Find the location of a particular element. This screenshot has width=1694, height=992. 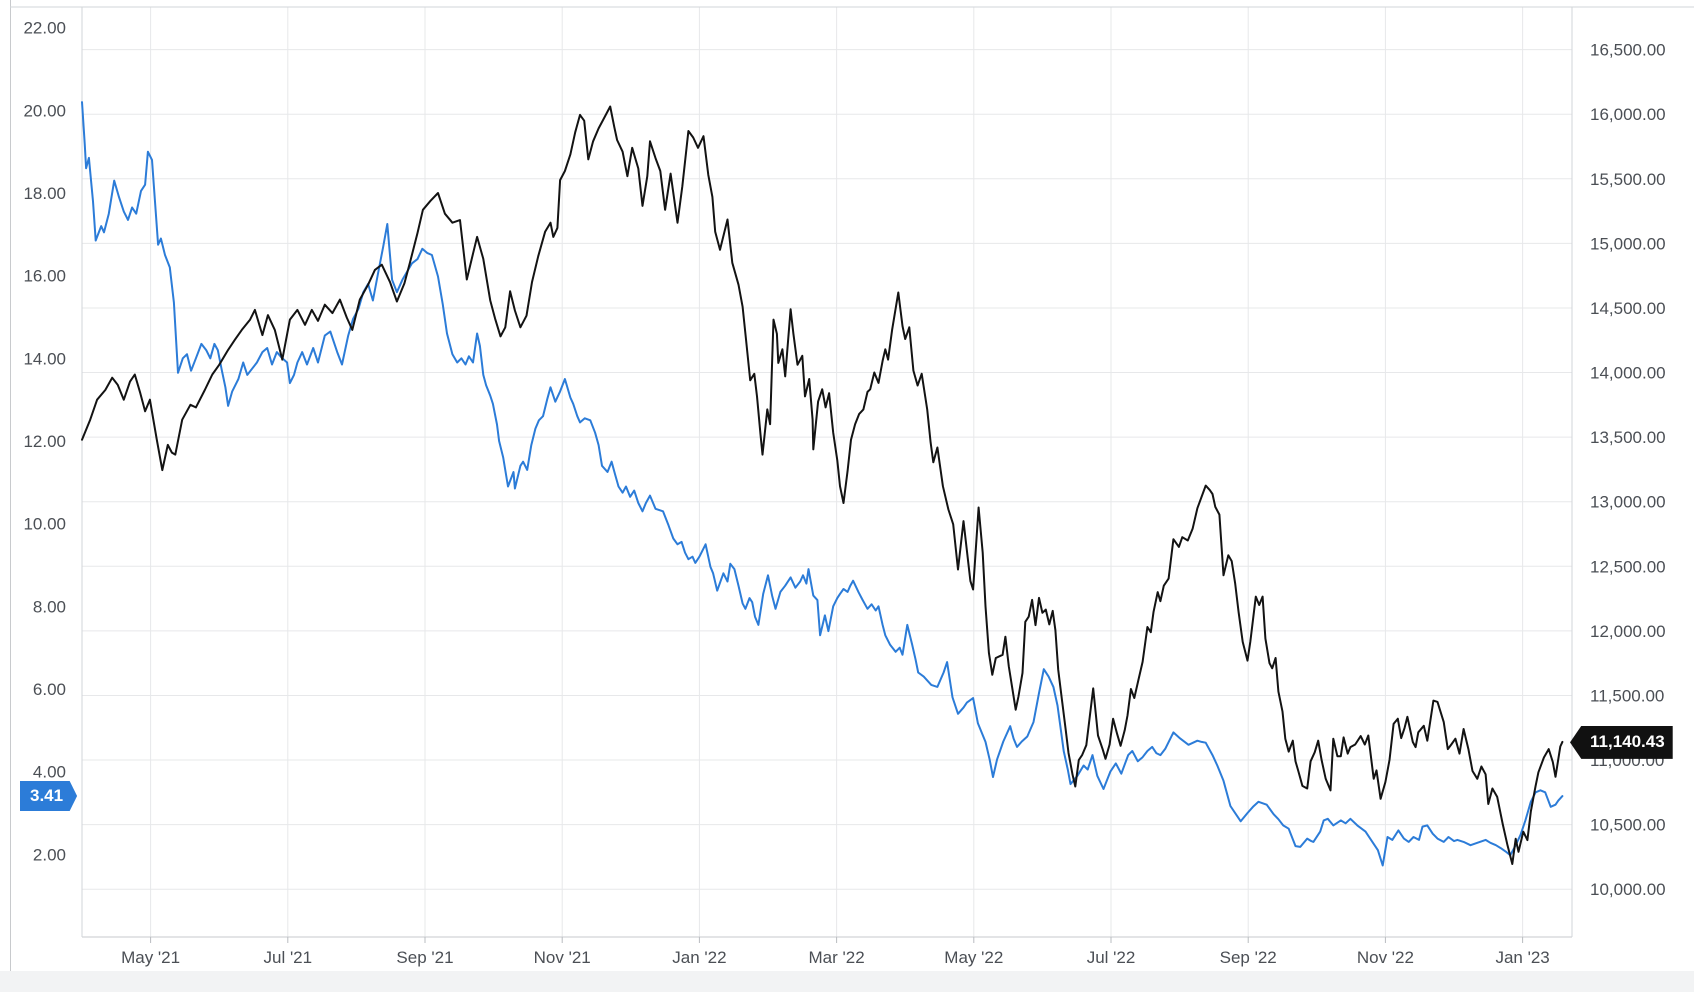

chart-left-frame-line is located at coordinates (10, 485).